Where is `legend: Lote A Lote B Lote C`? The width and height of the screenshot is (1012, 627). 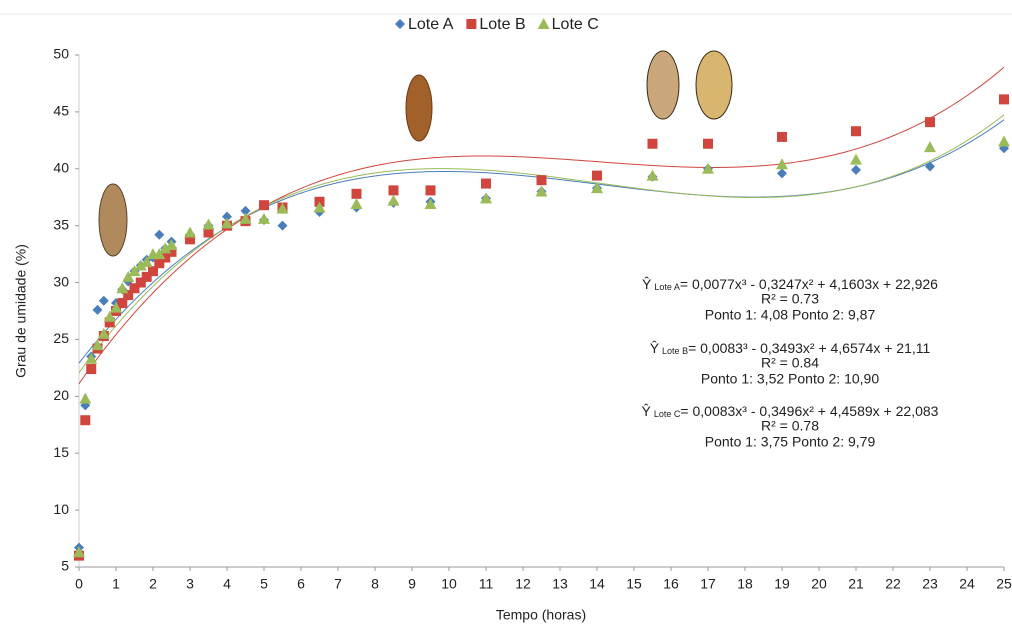 legend: Lote A Lote B Lote C is located at coordinates (497, 24).